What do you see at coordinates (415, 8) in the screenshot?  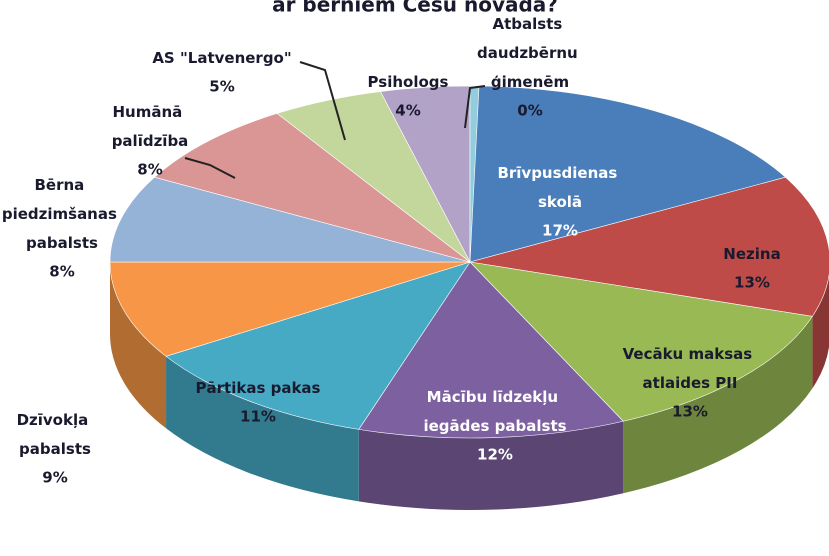 I see `chart-title: ar bērniem Cēsu novadā?` at bounding box center [415, 8].